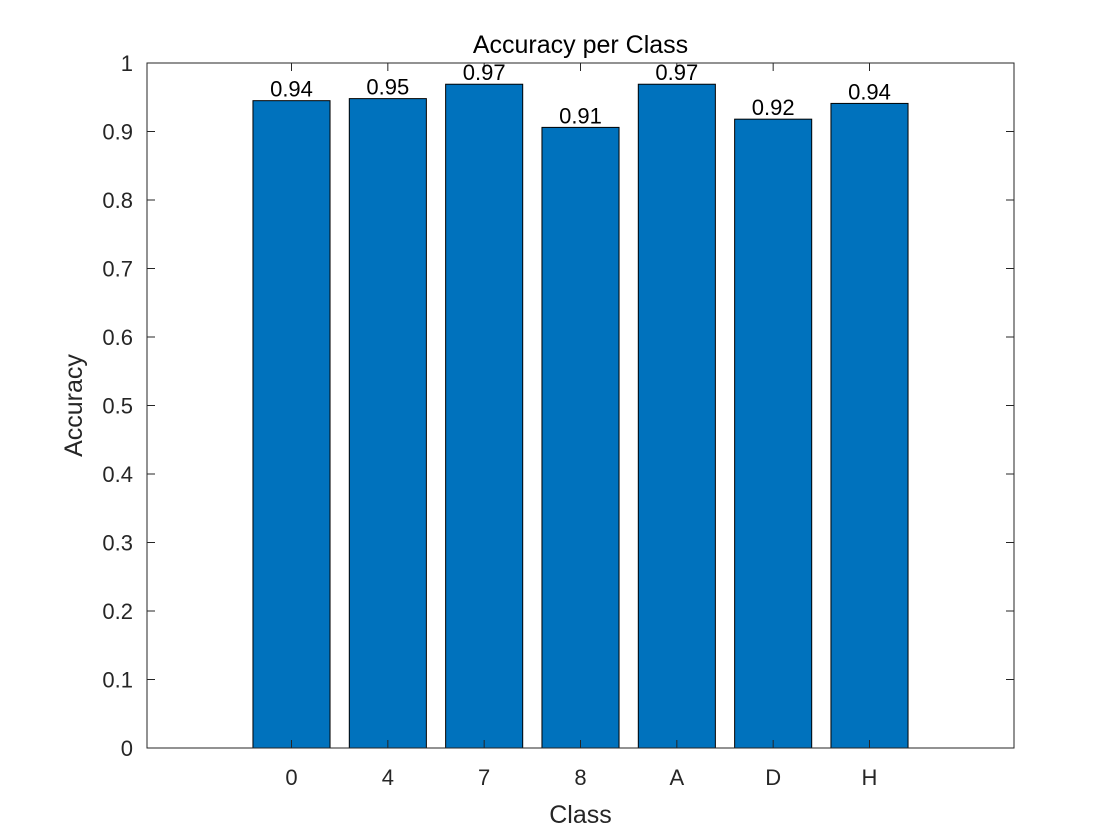 This screenshot has width=1120, height=840. Describe the element at coordinates (388, 777) in the screenshot. I see `x-tick-label-4: 4` at that location.